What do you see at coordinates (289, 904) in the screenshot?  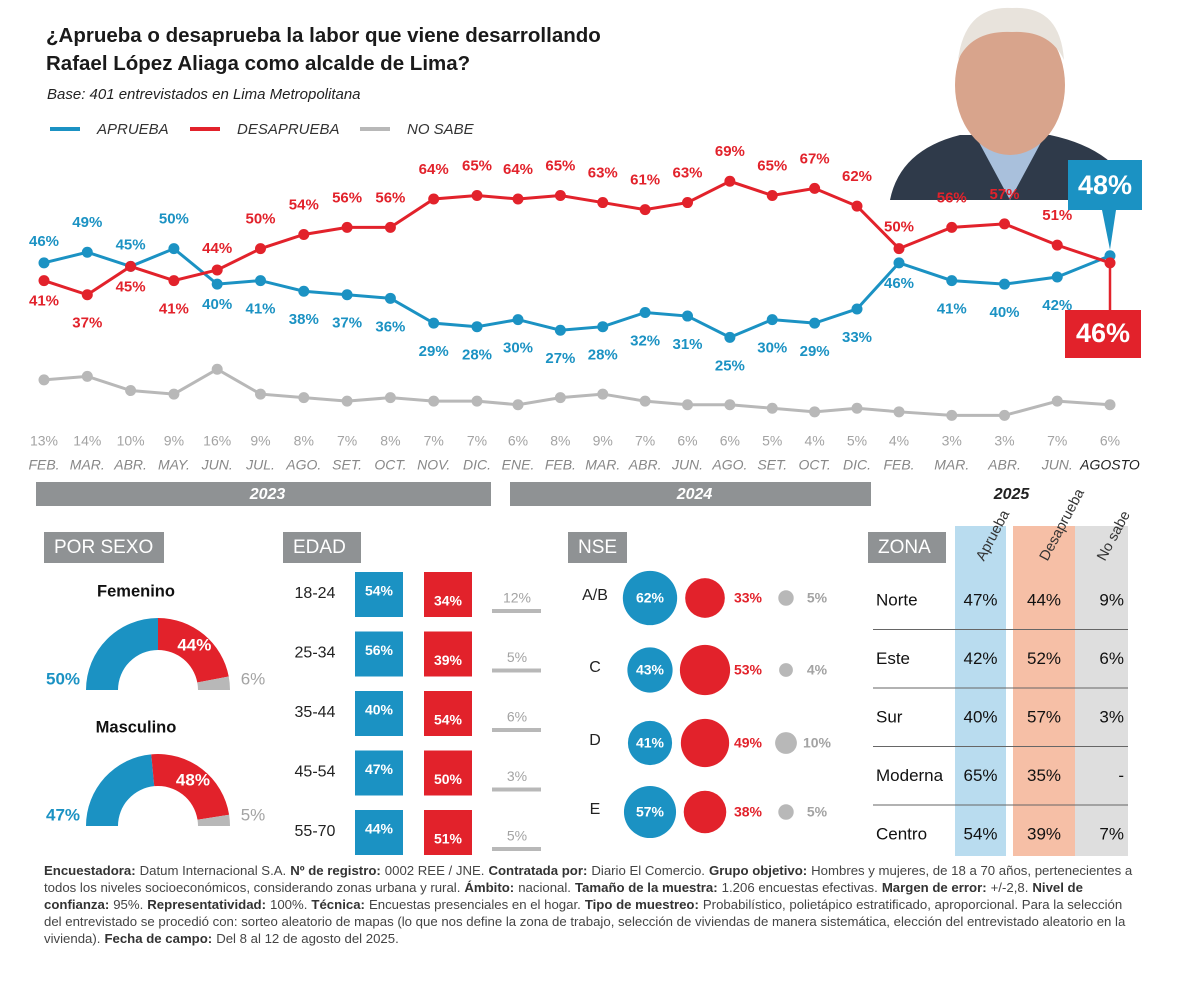 I see `footer-text: 100%.` at bounding box center [289, 904].